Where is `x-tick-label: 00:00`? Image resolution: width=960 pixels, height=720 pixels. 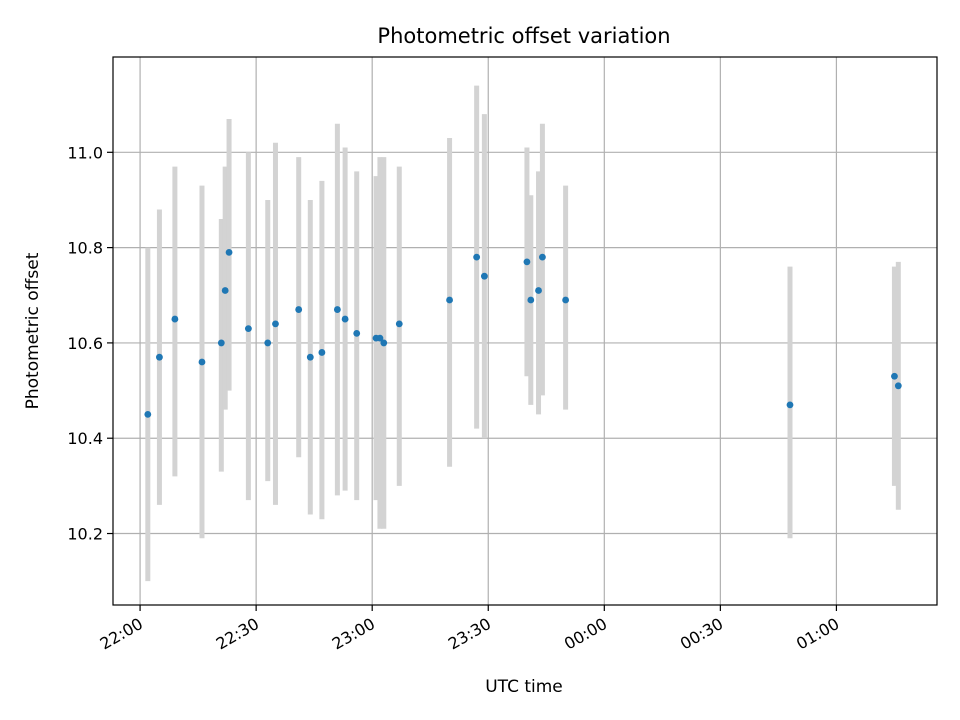 x-tick-label: 00:00 is located at coordinates (585, 634).